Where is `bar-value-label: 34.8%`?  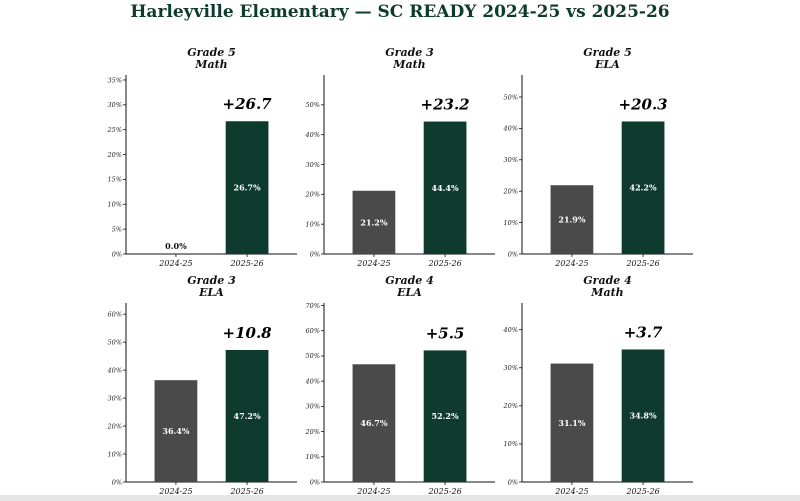
bar-value-label: 34.8% is located at coordinates (643, 416).